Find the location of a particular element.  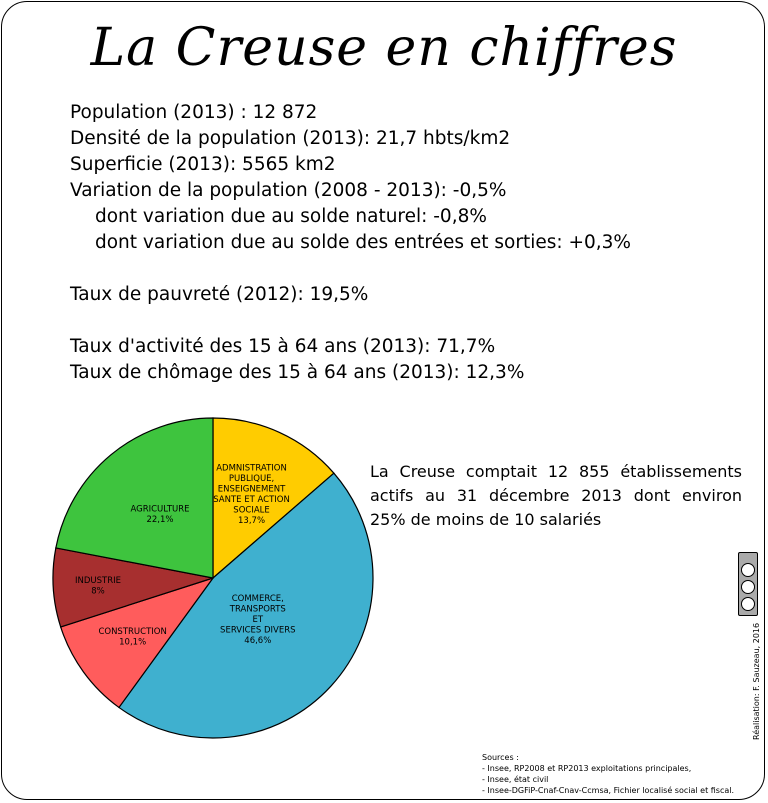

stat-area: Superficie (2013): 5565 km2 is located at coordinates (203, 164).